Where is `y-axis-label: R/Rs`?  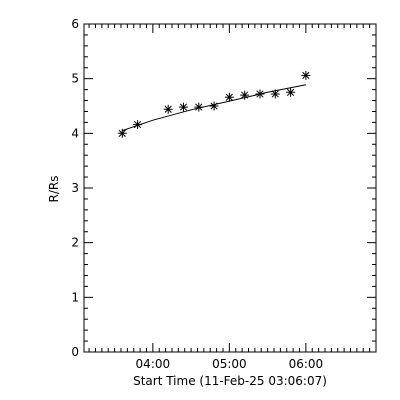
y-axis-label: R/Rs is located at coordinates (54, 189).